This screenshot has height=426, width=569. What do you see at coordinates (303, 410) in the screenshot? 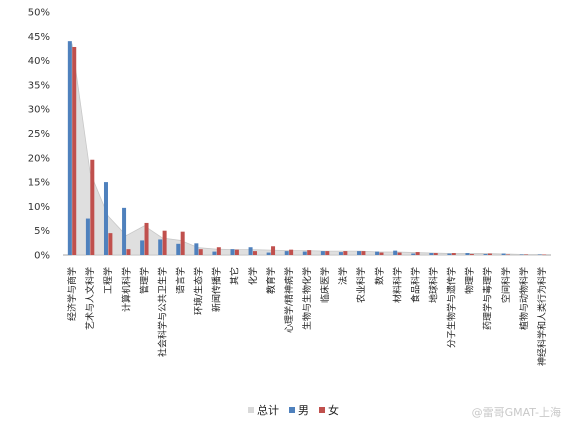
I see `legend-label-male: 男` at bounding box center [303, 410].